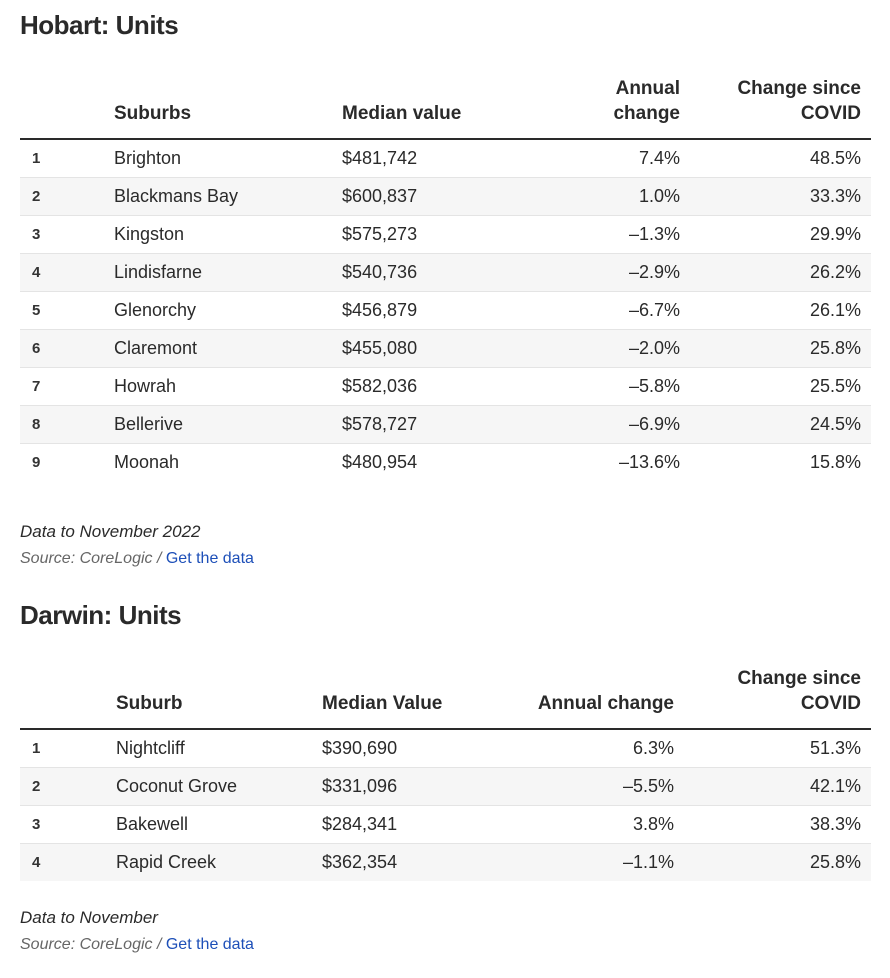 The image size is (890, 978). I want to click on table-row: 2 Coconut Grove $331,096 –5.5% 42.1%, so click(445, 786).